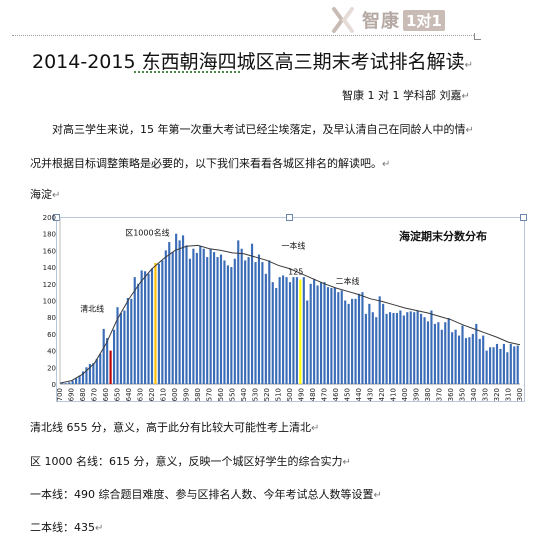  Describe the element at coordinates (387, 20) in the screenshot. I see `brand-logo: 智康 1对1` at that location.